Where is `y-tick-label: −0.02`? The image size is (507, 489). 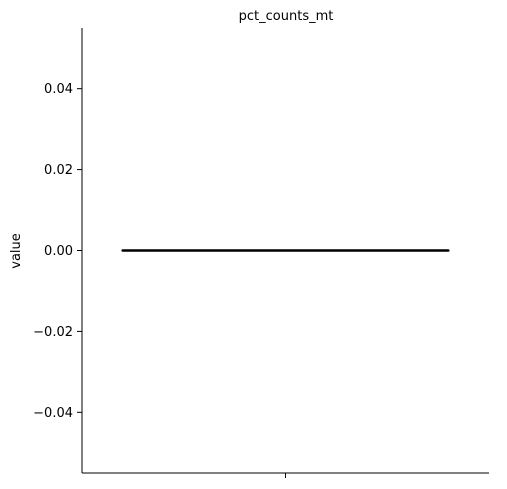 y-tick-label: −0.02 is located at coordinates (53, 332).